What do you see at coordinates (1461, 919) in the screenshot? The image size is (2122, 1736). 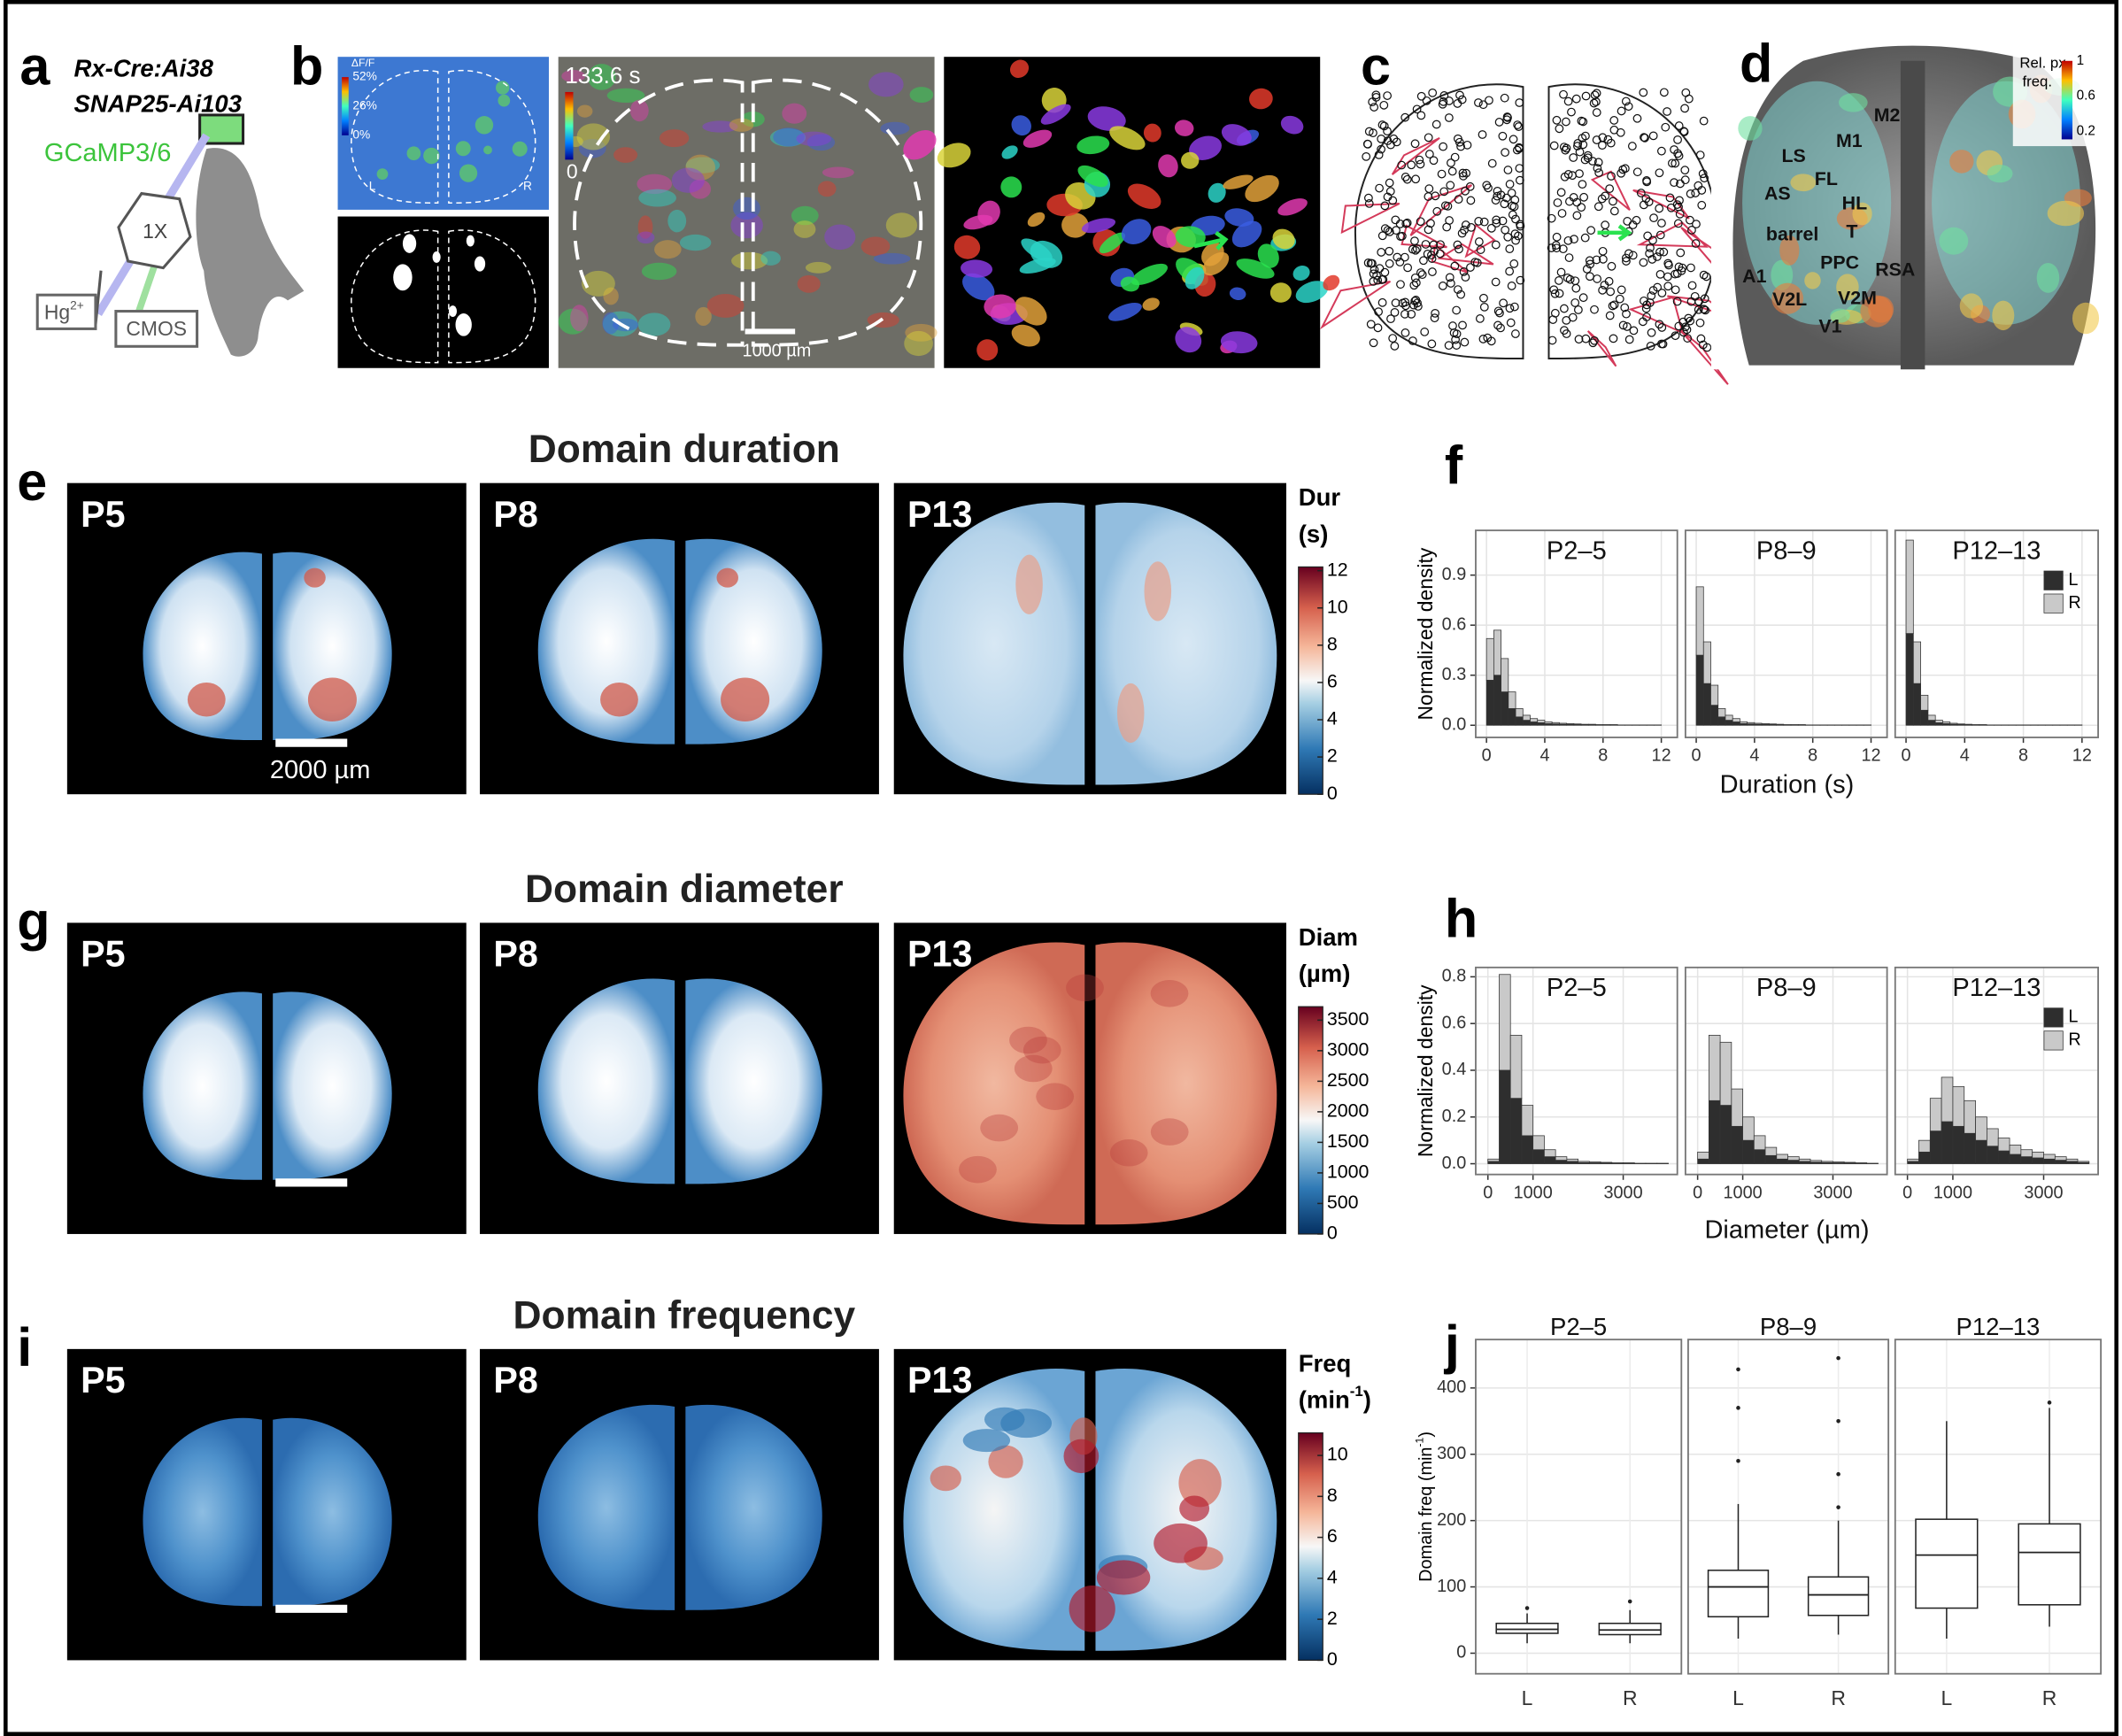 I see `panel-letter: h` at bounding box center [1461, 919].